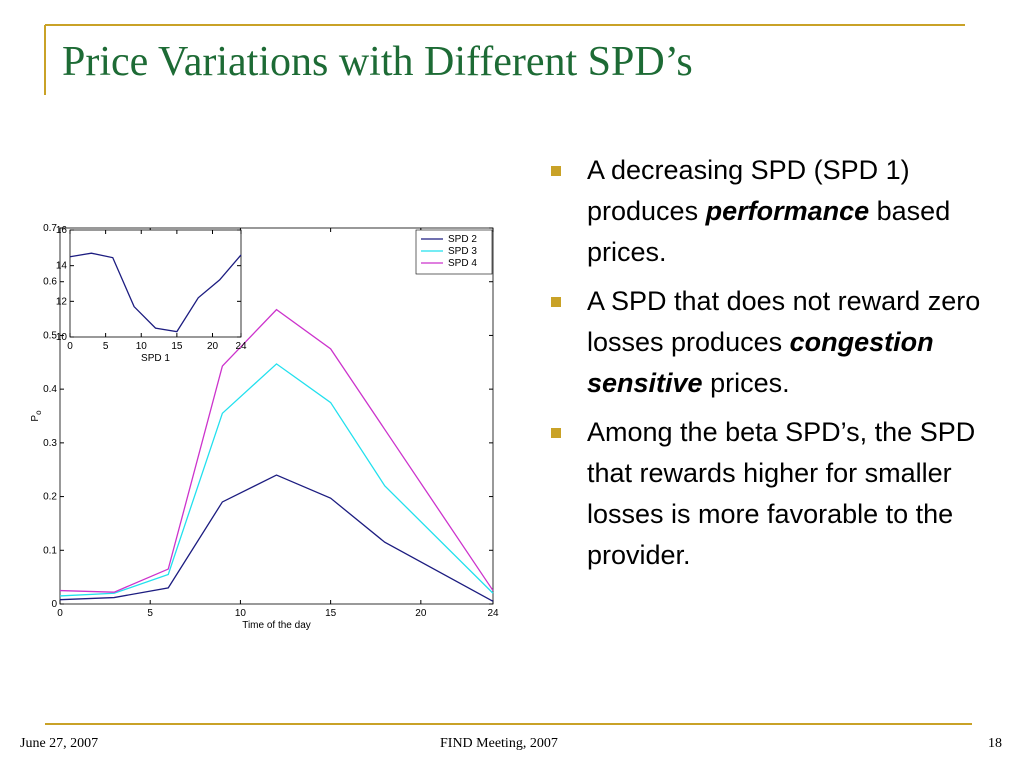  I want to click on y-tick-label: 0.4, so click(50, 389).